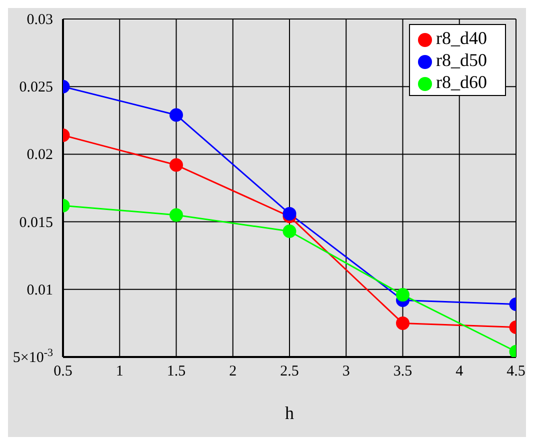 This screenshot has width=534, height=445. I want to click on x-axis-title: h, so click(289, 413).